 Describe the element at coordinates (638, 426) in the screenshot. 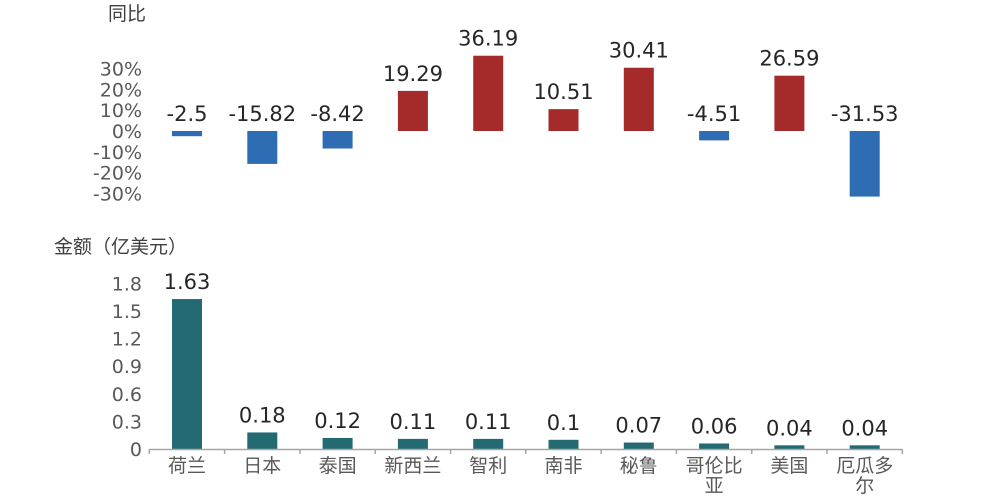

I see `bottom-value-label: 0.07` at that location.